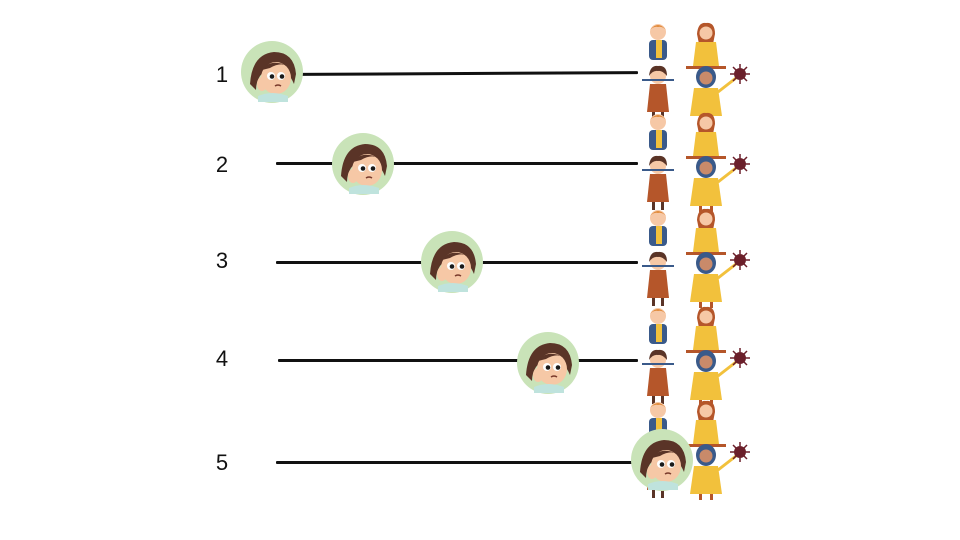 This screenshot has height=540, width=960. Describe the element at coordinates (222, 358) in the screenshot. I see `row-number: 4` at that location.